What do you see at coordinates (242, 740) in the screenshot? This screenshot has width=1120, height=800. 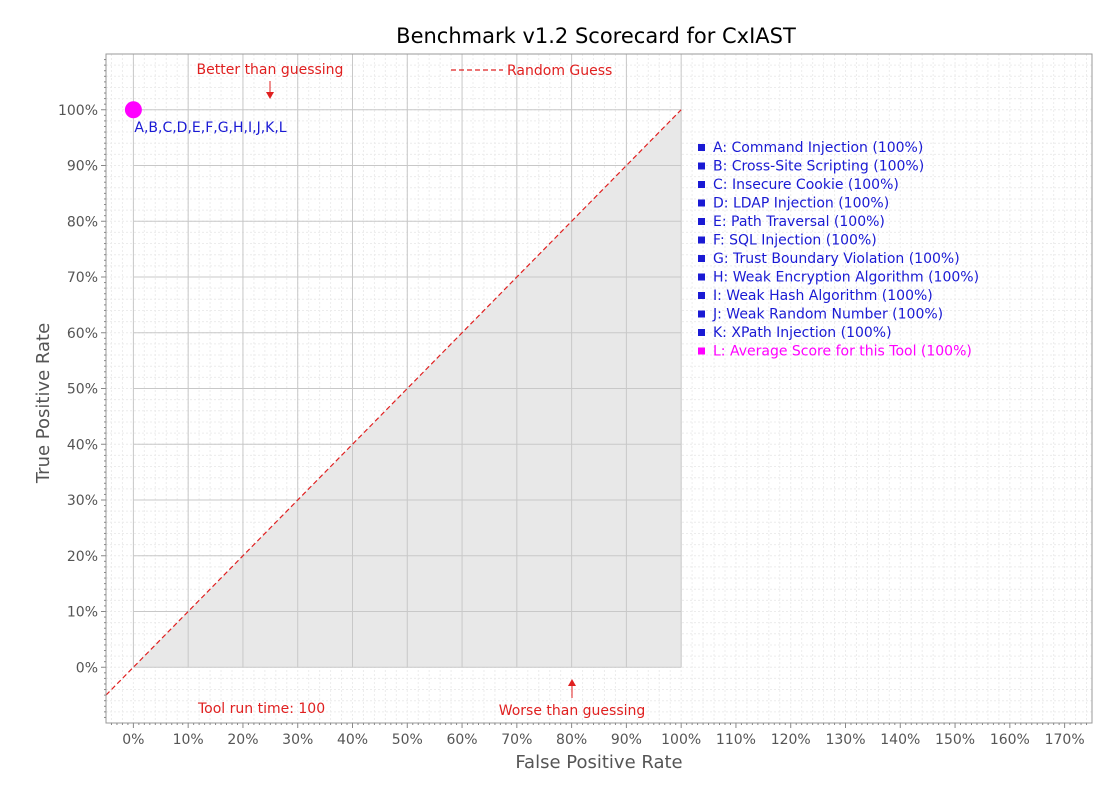 I see `x-tick-label: 20%` at bounding box center [242, 740].